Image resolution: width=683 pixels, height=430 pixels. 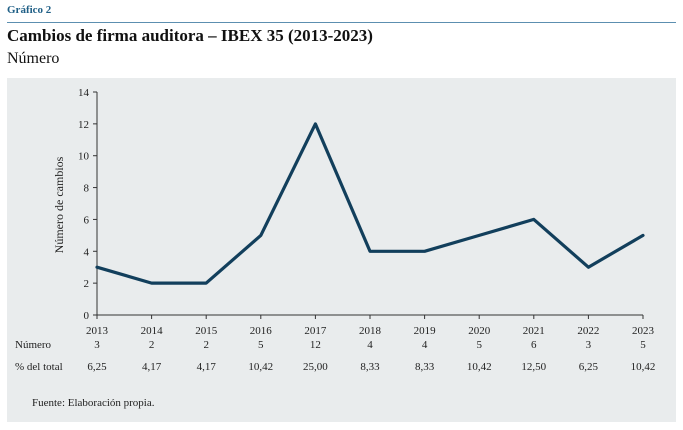 What do you see at coordinates (39, 367) in the screenshot?
I see `table-row-label: % del total` at bounding box center [39, 367].